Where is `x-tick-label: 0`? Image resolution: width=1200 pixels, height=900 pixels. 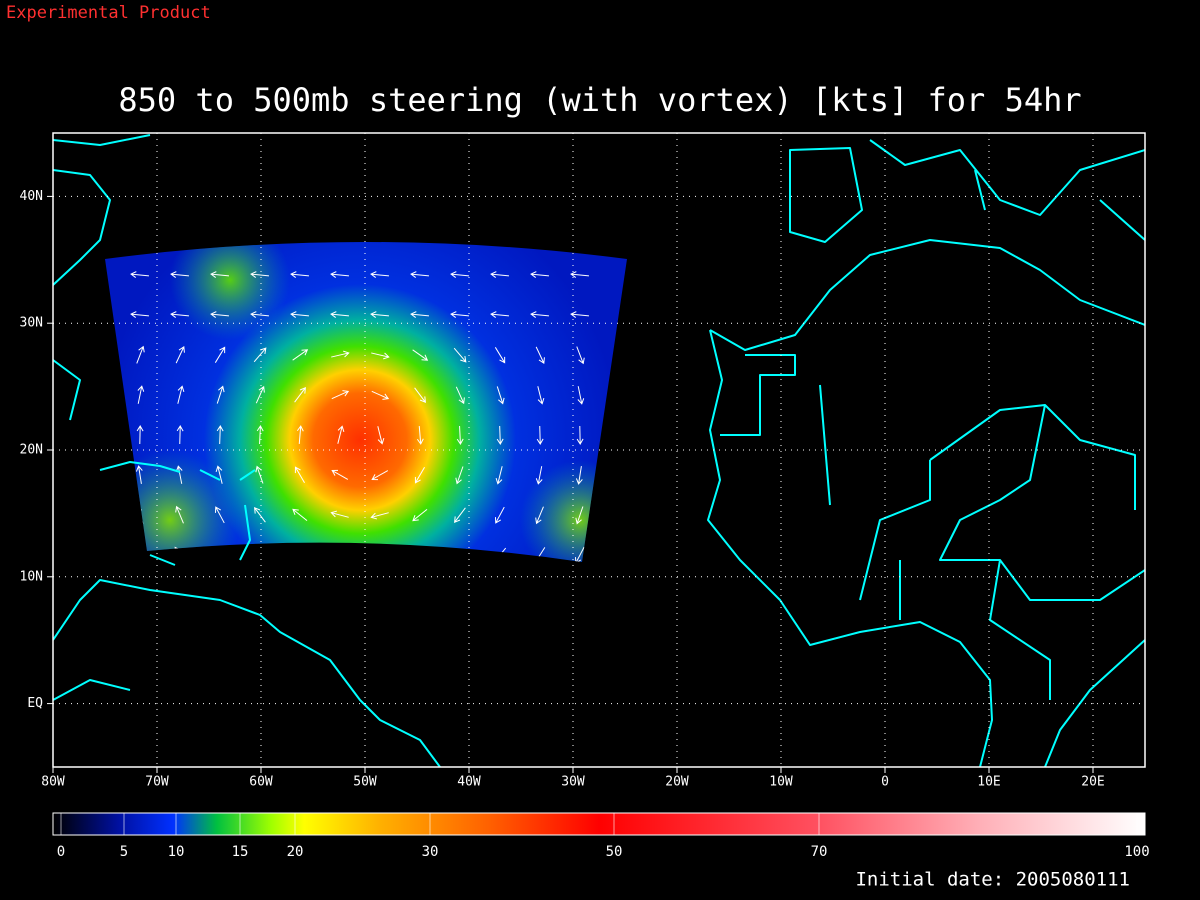 x-tick-label: 0 is located at coordinates (885, 782).